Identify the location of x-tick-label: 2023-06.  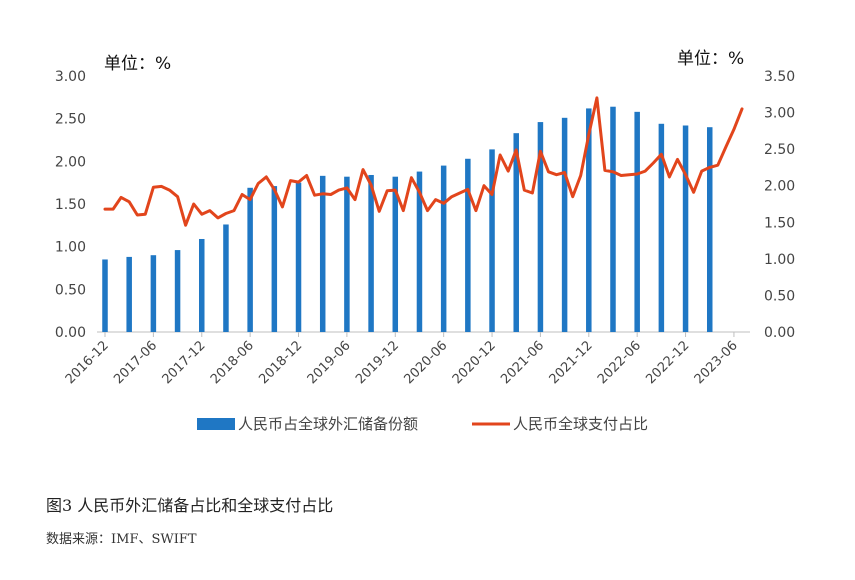
(716, 362).